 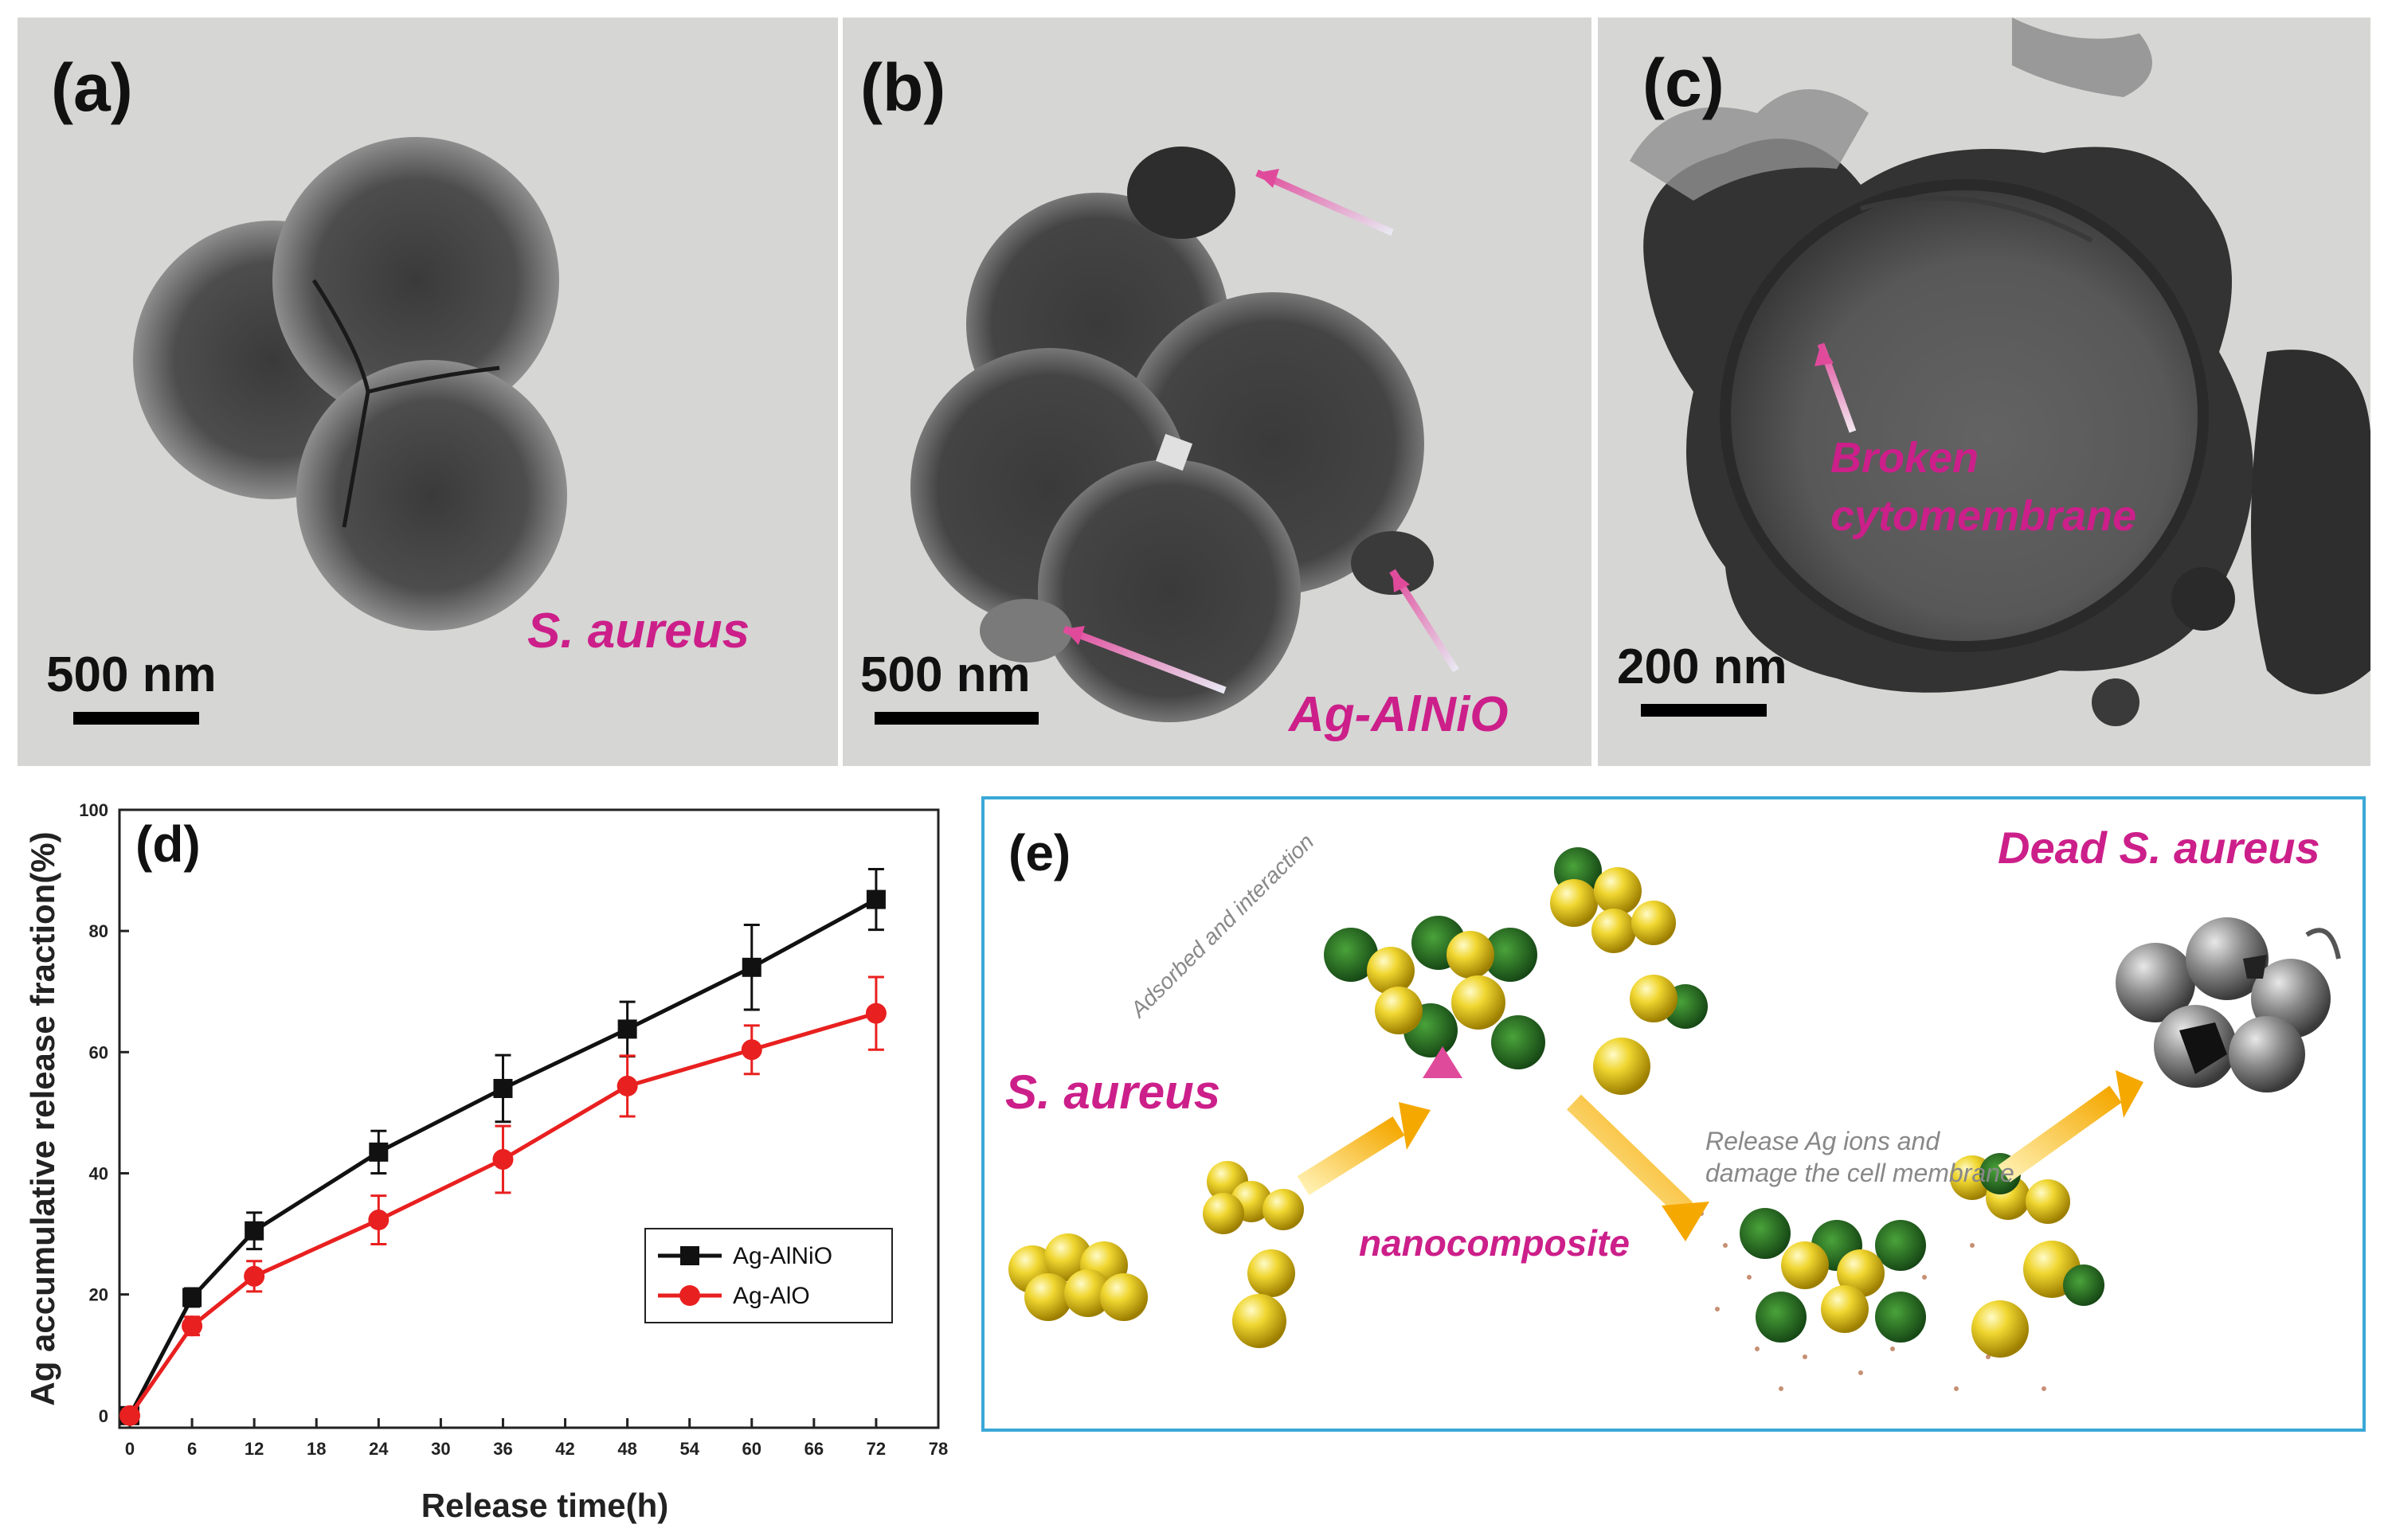 I want to click on y-axis-title: Ag accumulative release fraction(%), so click(x=42, y=1118).